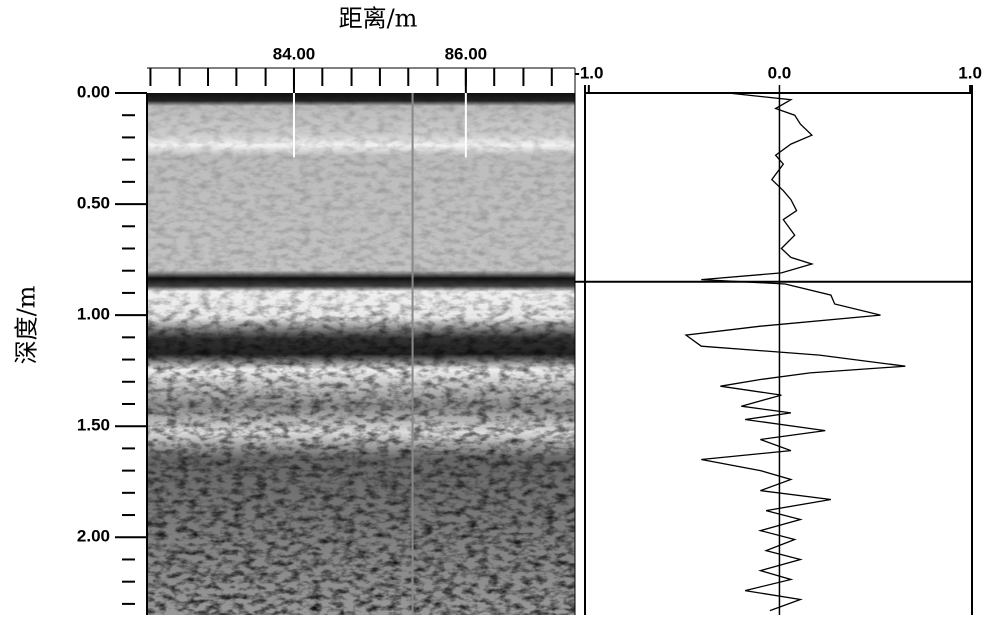  Describe the element at coordinates (93, 314) in the screenshot. I see `y-tick-label: 1.00` at that location.